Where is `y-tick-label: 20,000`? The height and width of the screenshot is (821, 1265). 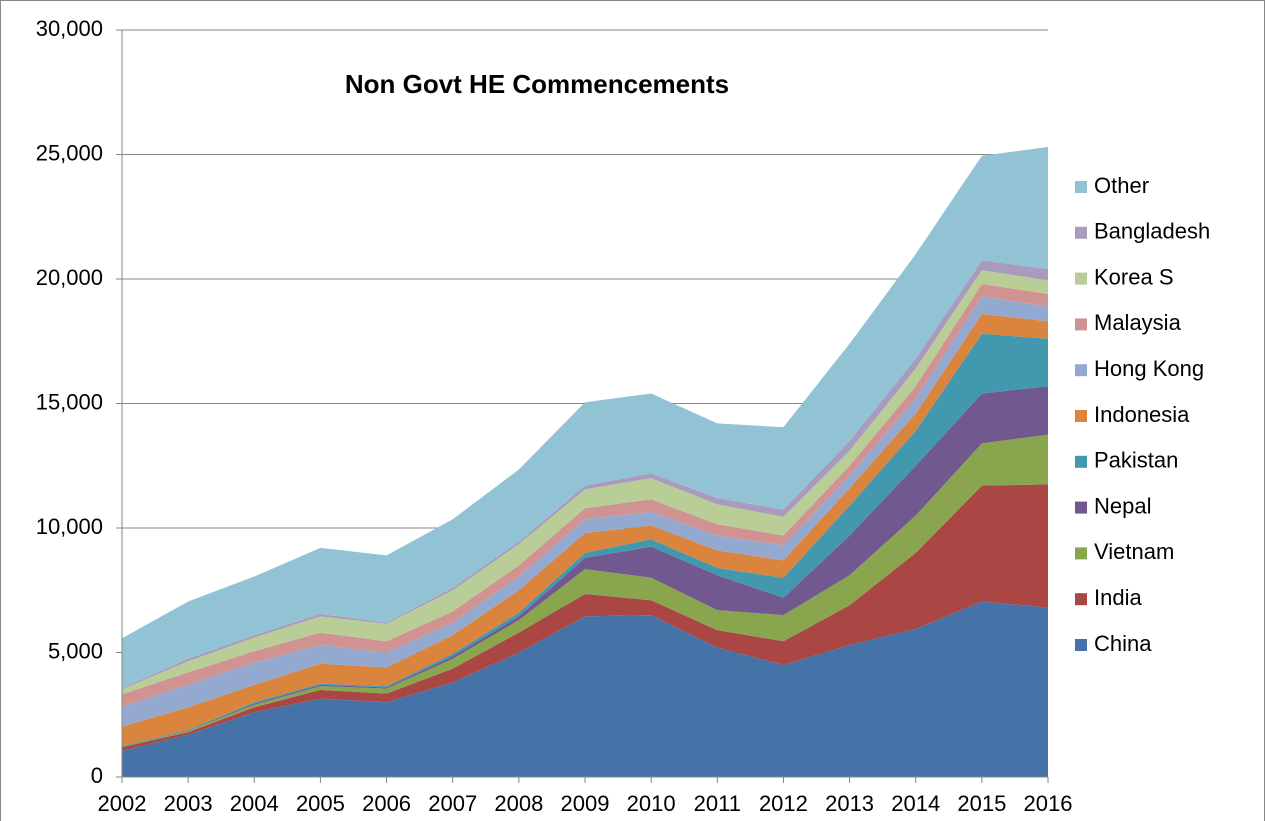 y-tick-label: 20,000 is located at coordinates (69, 277).